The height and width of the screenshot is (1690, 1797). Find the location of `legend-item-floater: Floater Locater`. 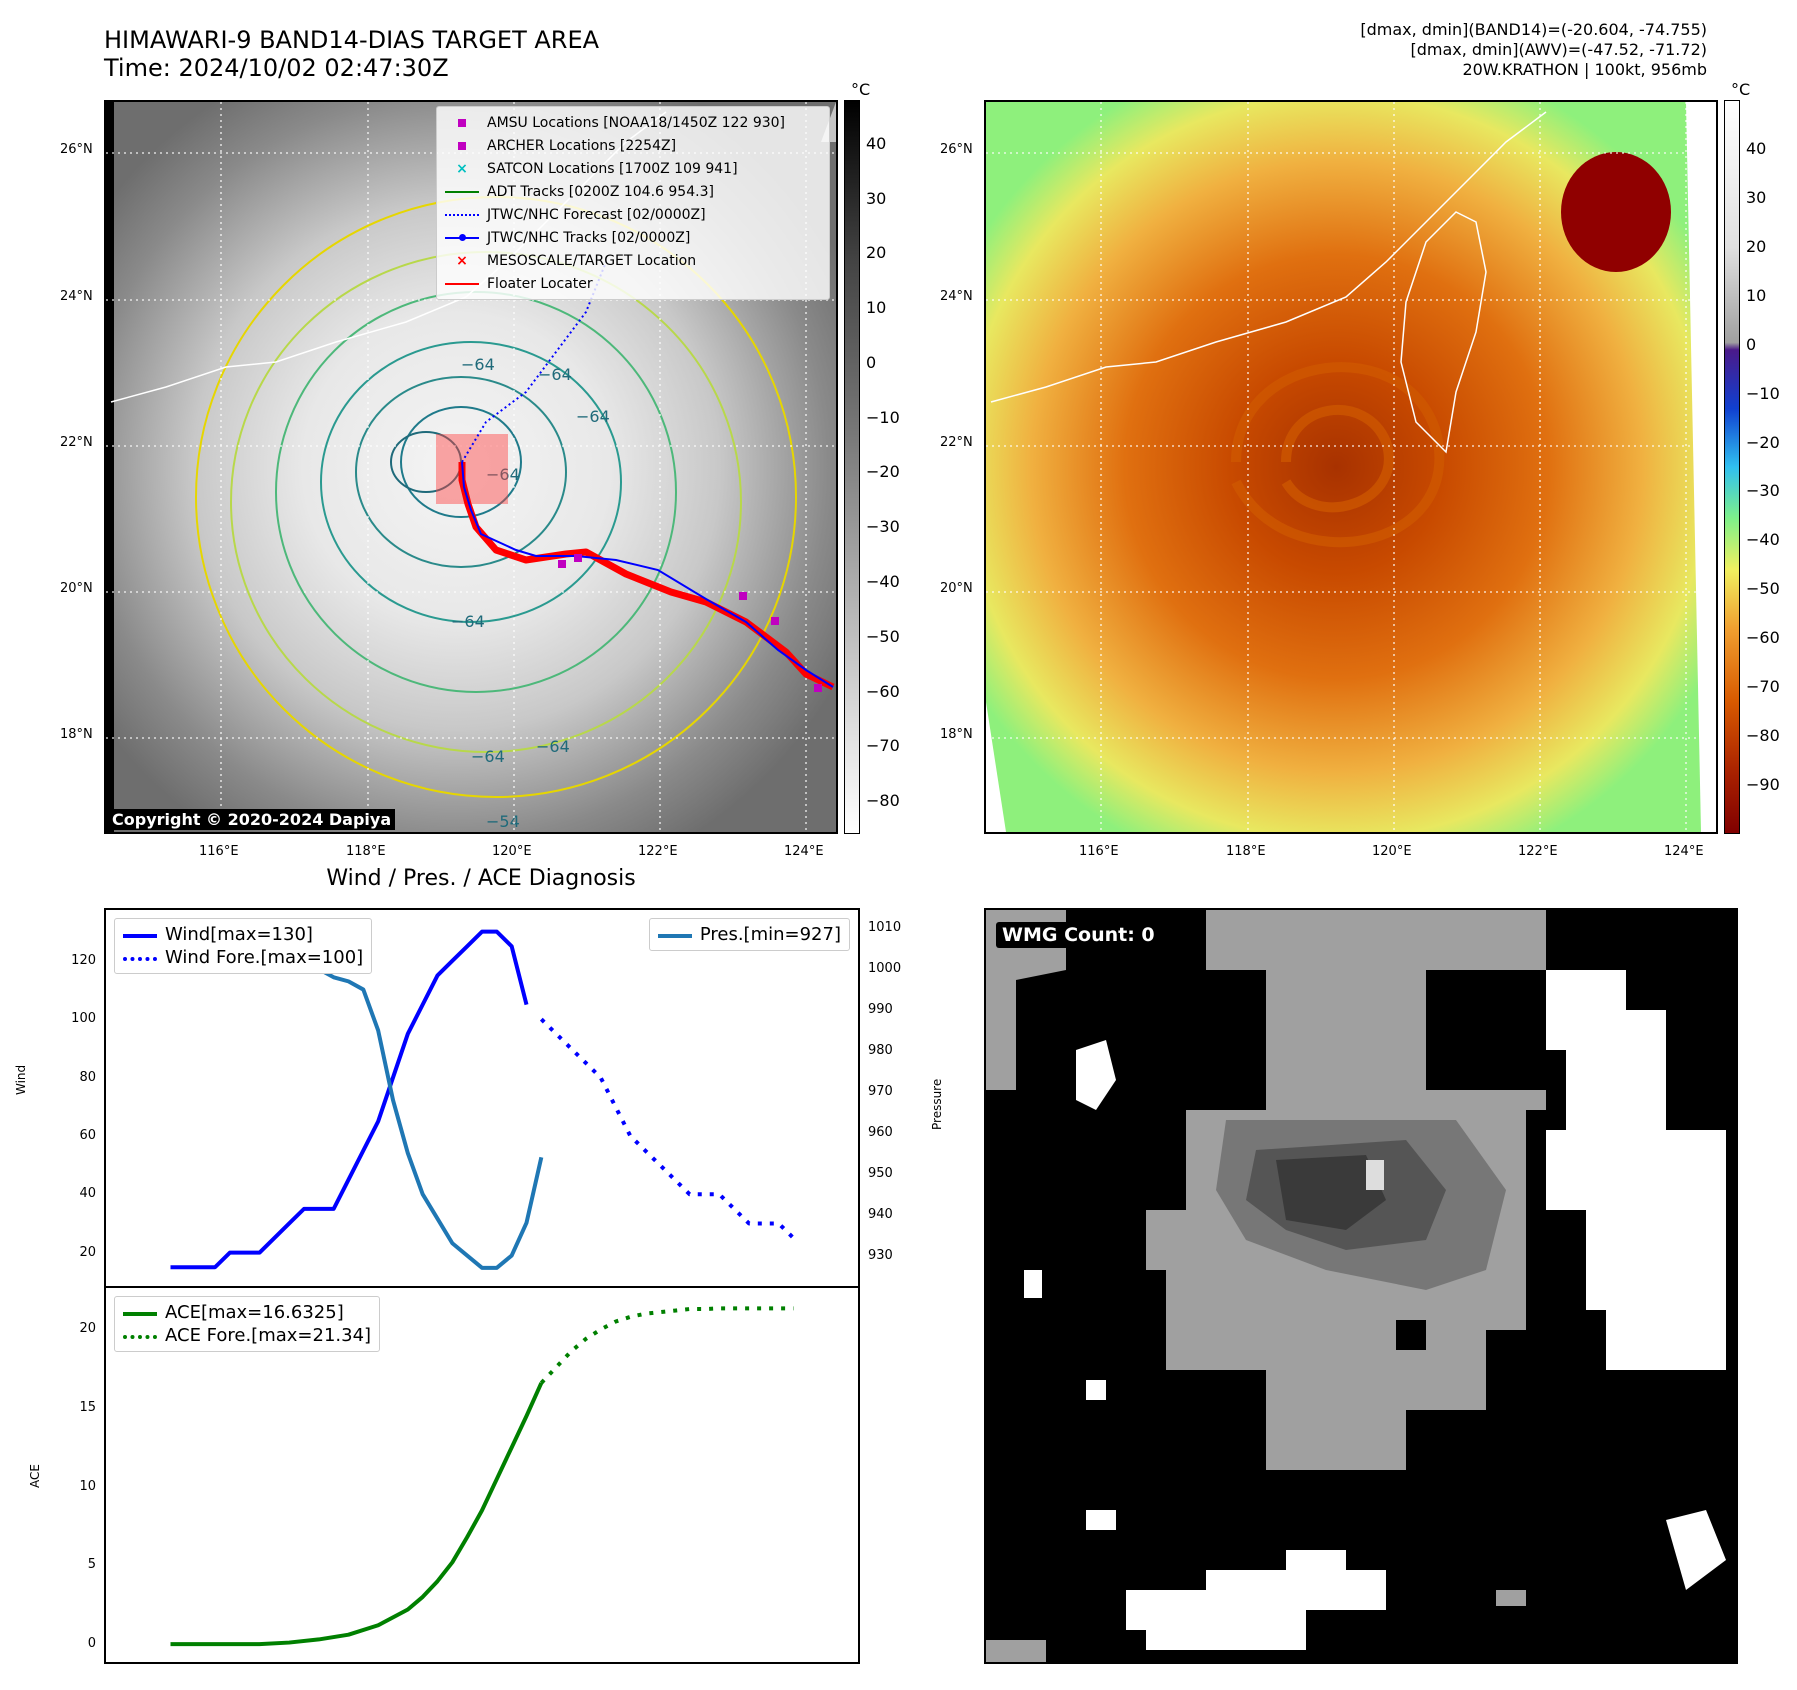

legend-item-floater: Floater Locater is located at coordinates (633, 283).